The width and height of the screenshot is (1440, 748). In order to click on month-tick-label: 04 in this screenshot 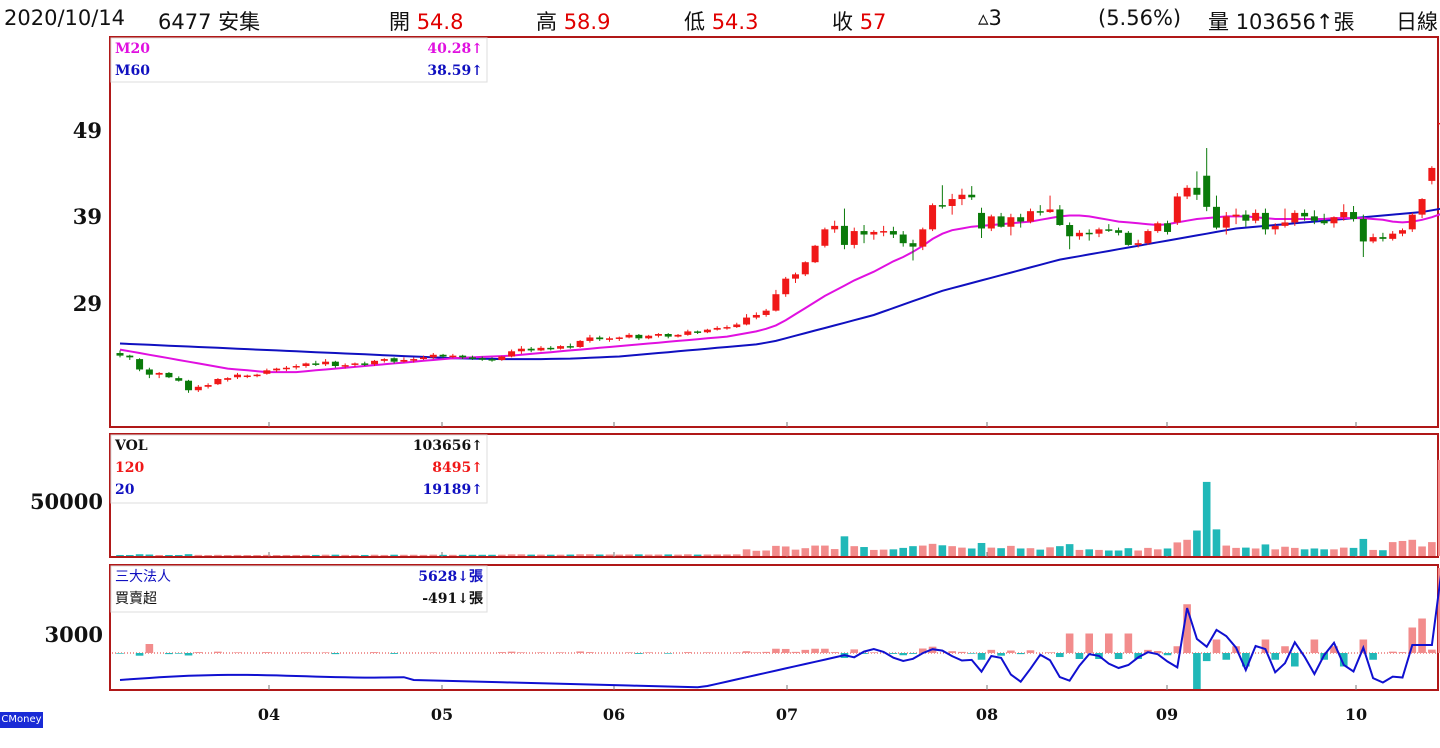, I will do `click(269, 714)`.